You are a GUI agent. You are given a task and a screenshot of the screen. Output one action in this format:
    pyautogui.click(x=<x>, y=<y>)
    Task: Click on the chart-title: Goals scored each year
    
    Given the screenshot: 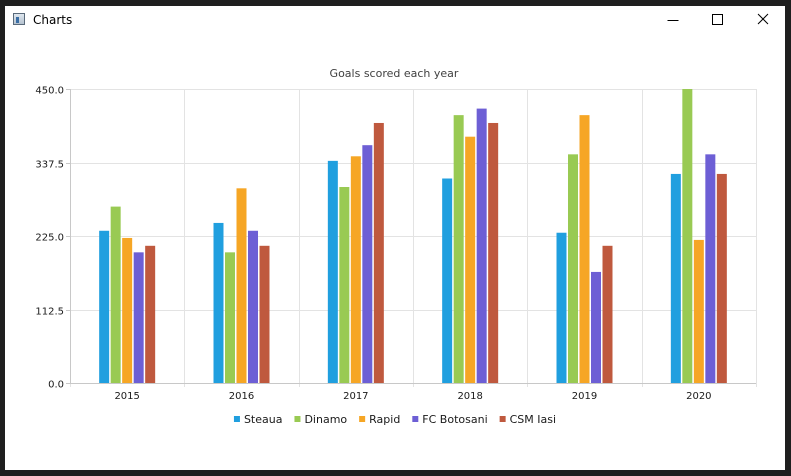 What is the action you would take?
    pyautogui.click(x=394, y=73)
    